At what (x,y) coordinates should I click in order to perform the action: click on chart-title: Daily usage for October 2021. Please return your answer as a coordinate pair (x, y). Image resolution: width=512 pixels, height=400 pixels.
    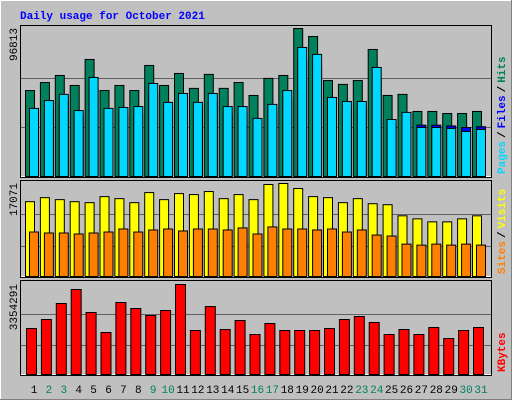
    Looking at the image, I should click on (112, 17).